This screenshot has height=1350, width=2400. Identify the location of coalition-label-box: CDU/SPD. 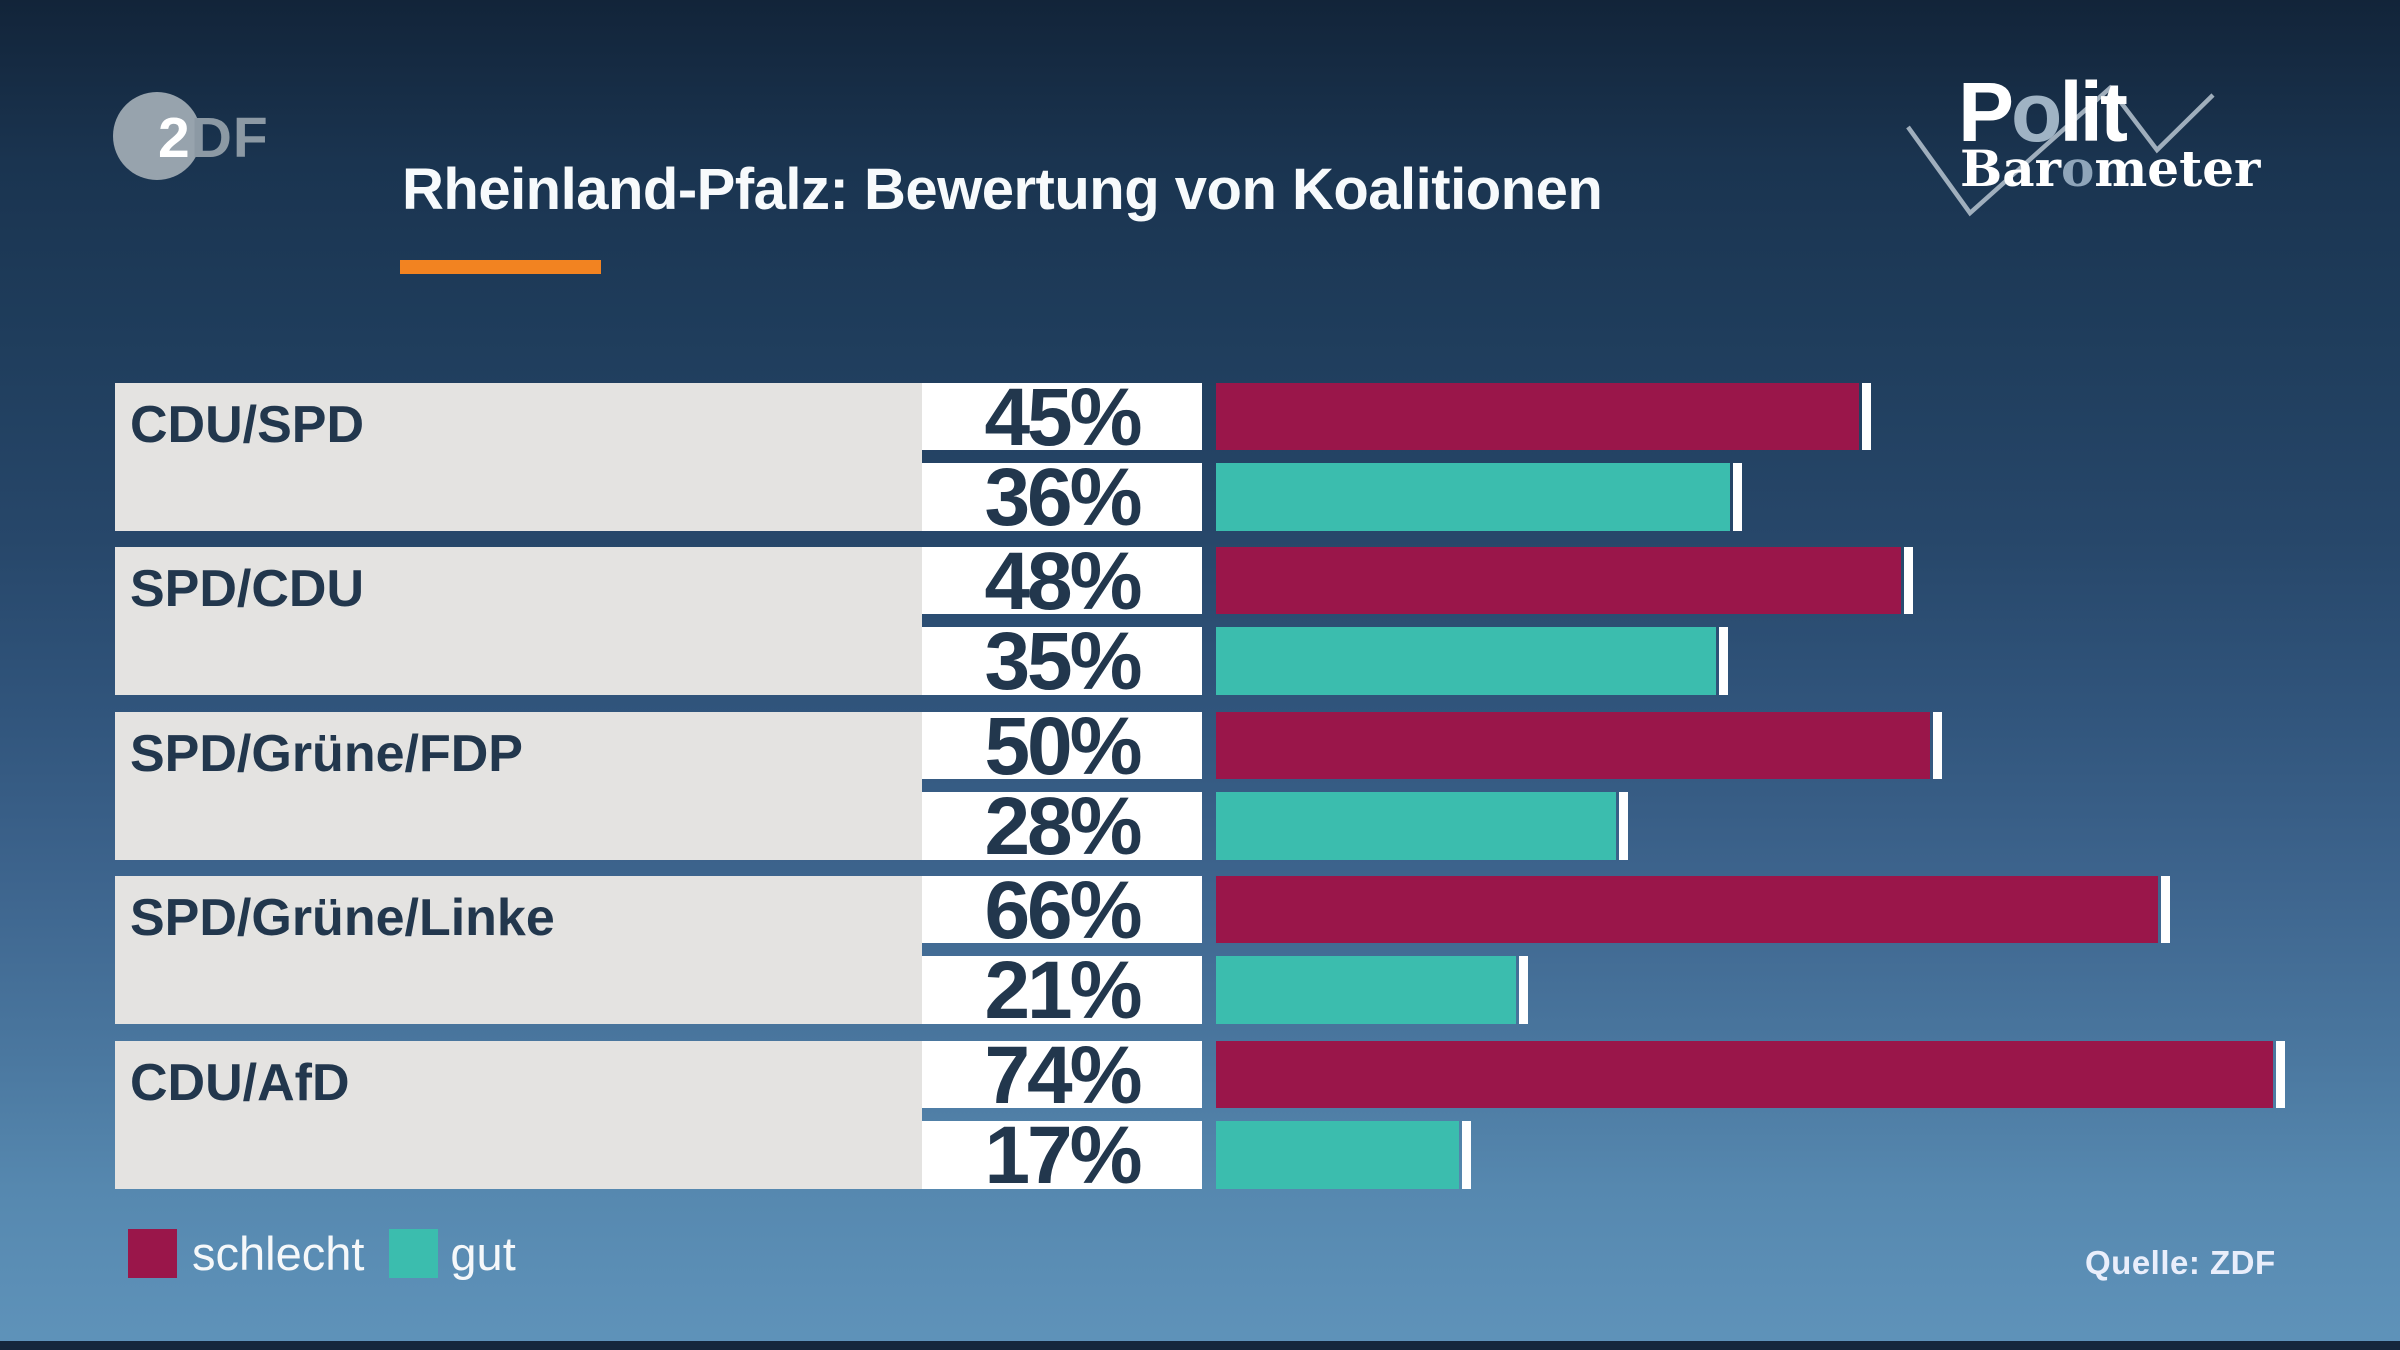
(518, 457).